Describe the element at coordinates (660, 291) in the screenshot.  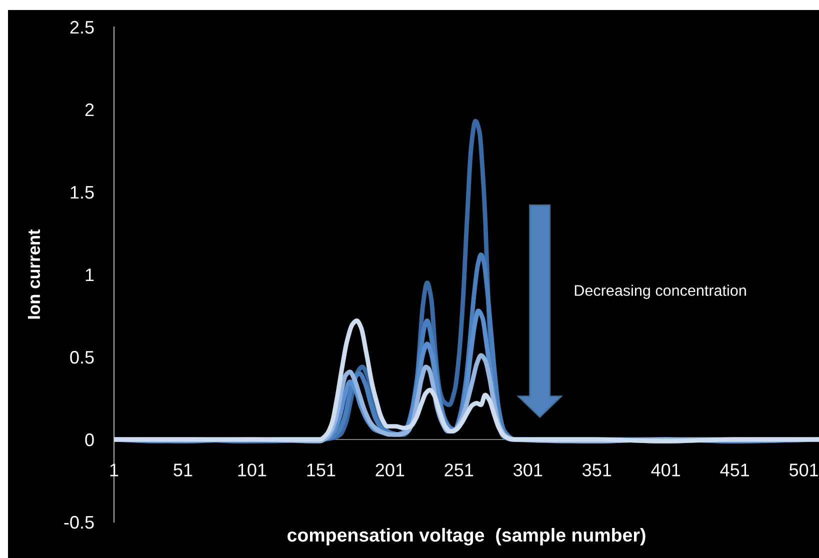
I see `annotation: Decreasing concentration` at that location.